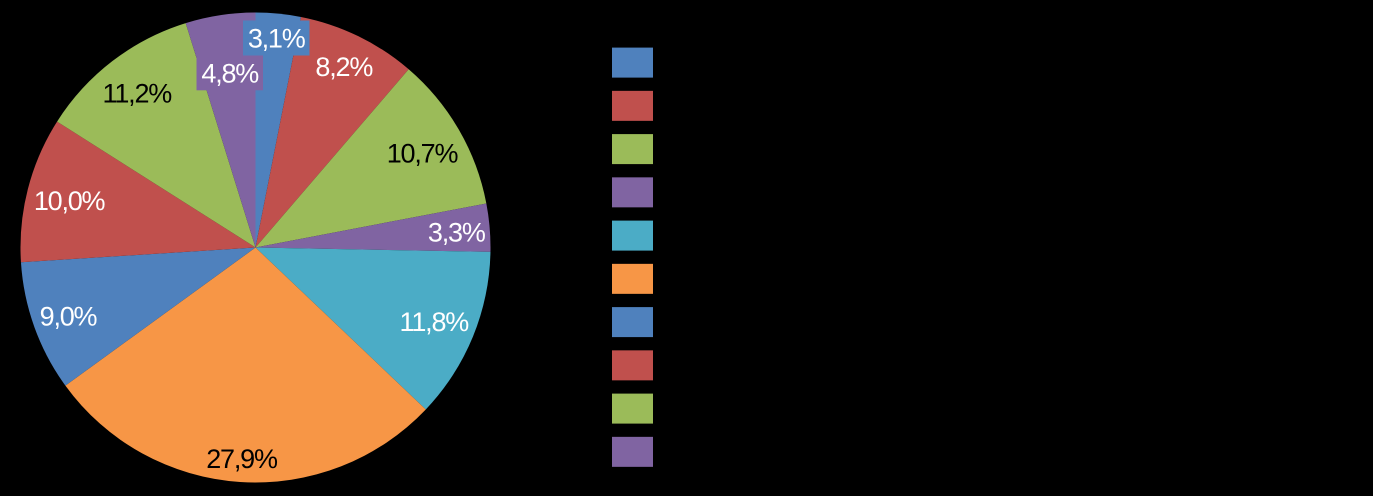  I want to click on svg-text: 11,8%, so click(435, 322).